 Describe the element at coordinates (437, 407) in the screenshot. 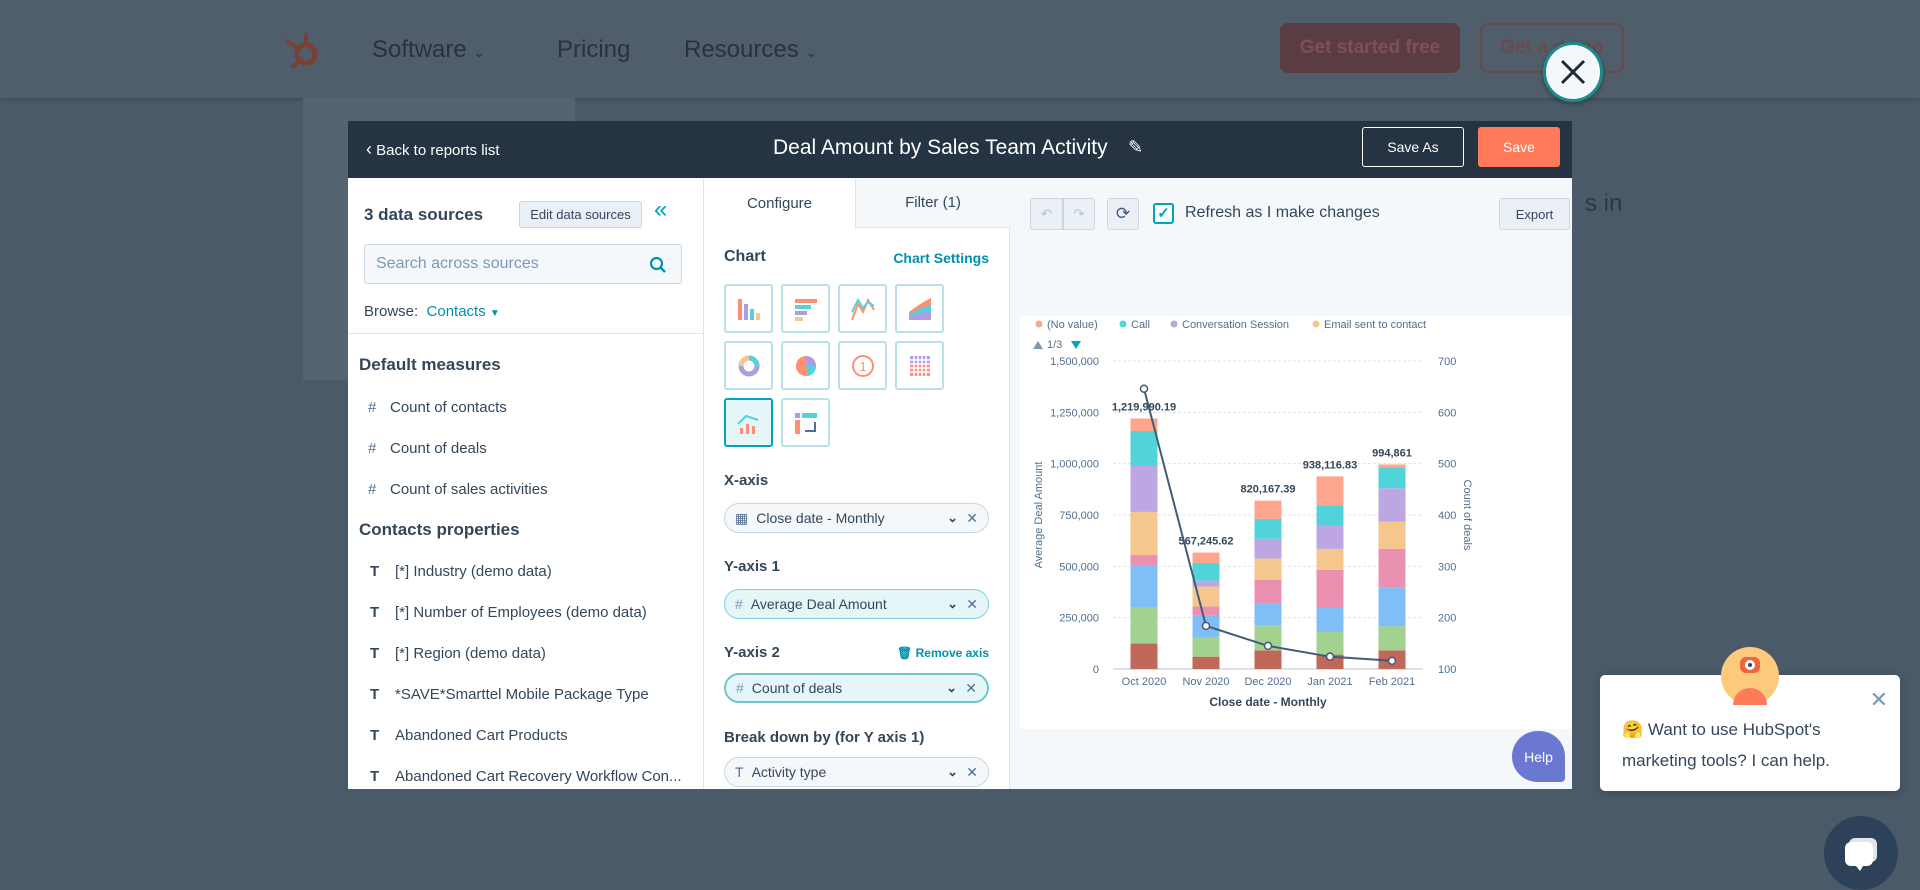

I see `list-item: # Count of contacts` at that location.